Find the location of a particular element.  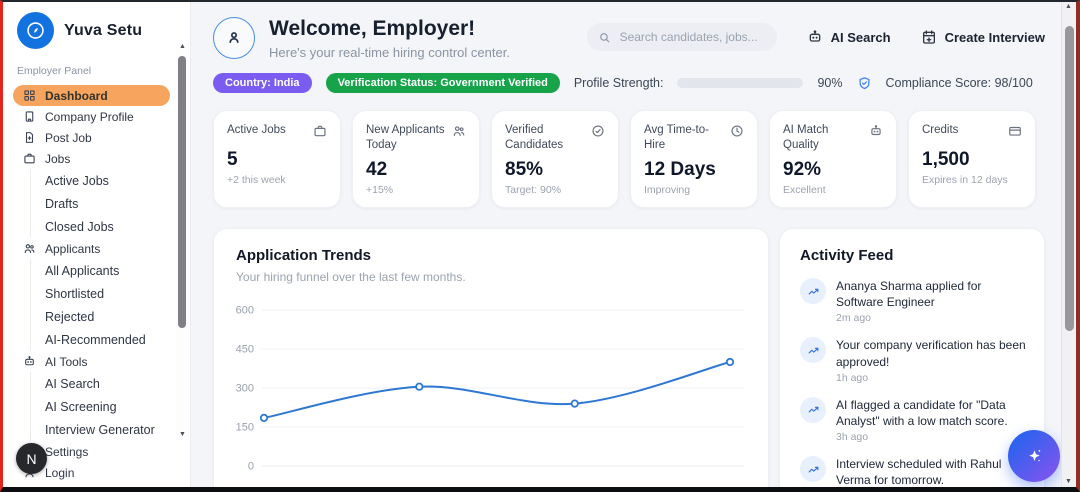

brand-name: Yuva Setu is located at coordinates (103, 30).